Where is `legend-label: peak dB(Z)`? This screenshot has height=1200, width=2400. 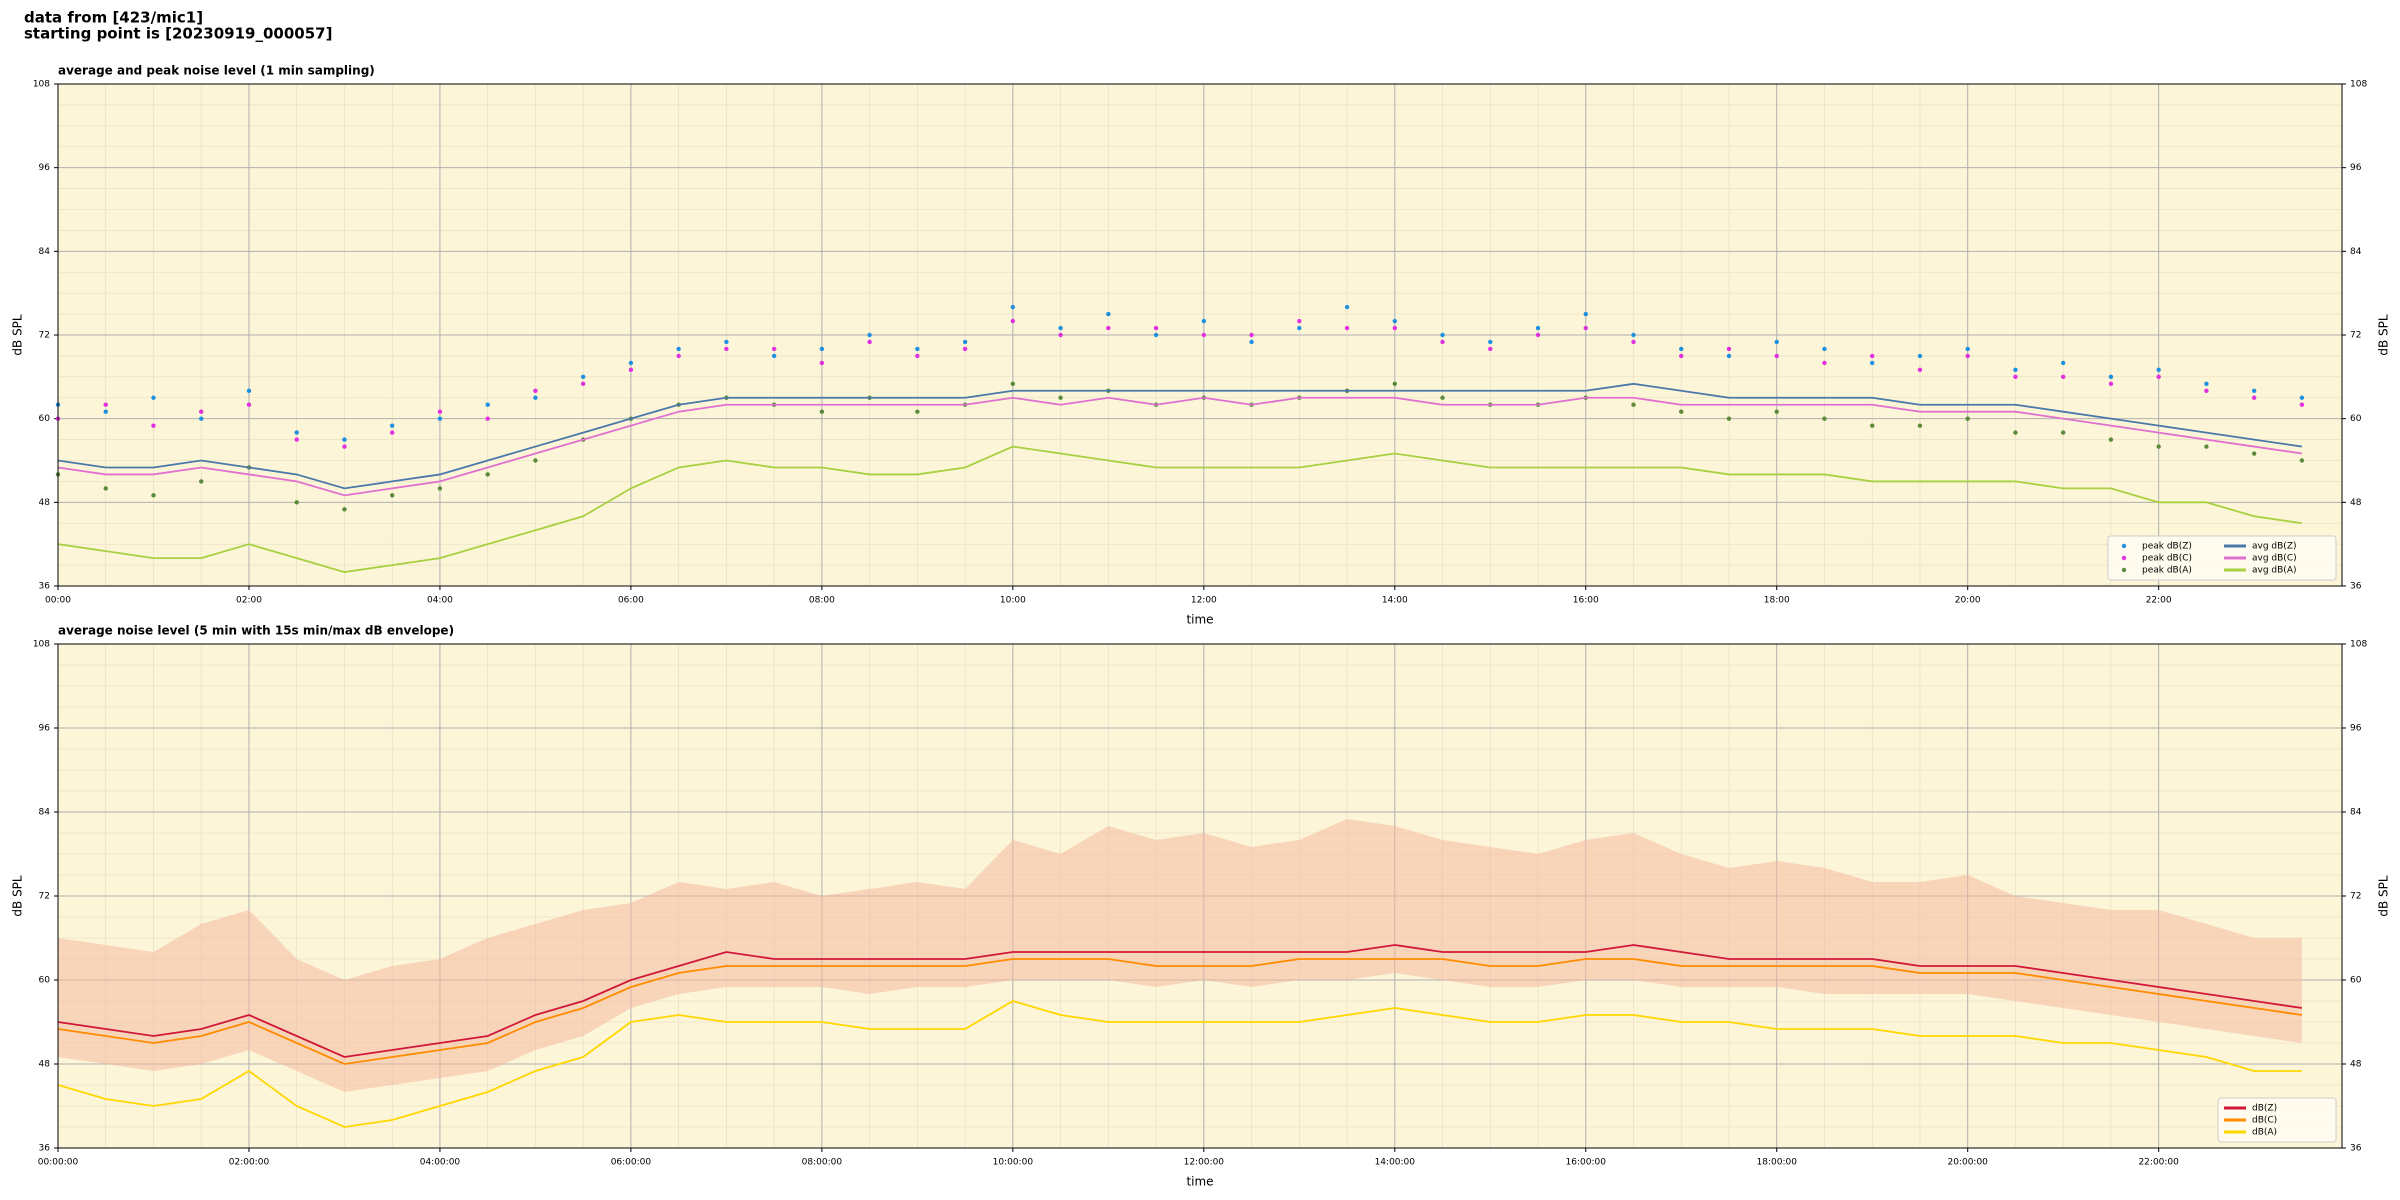
legend-label: peak dB(Z) is located at coordinates (2167, 547).